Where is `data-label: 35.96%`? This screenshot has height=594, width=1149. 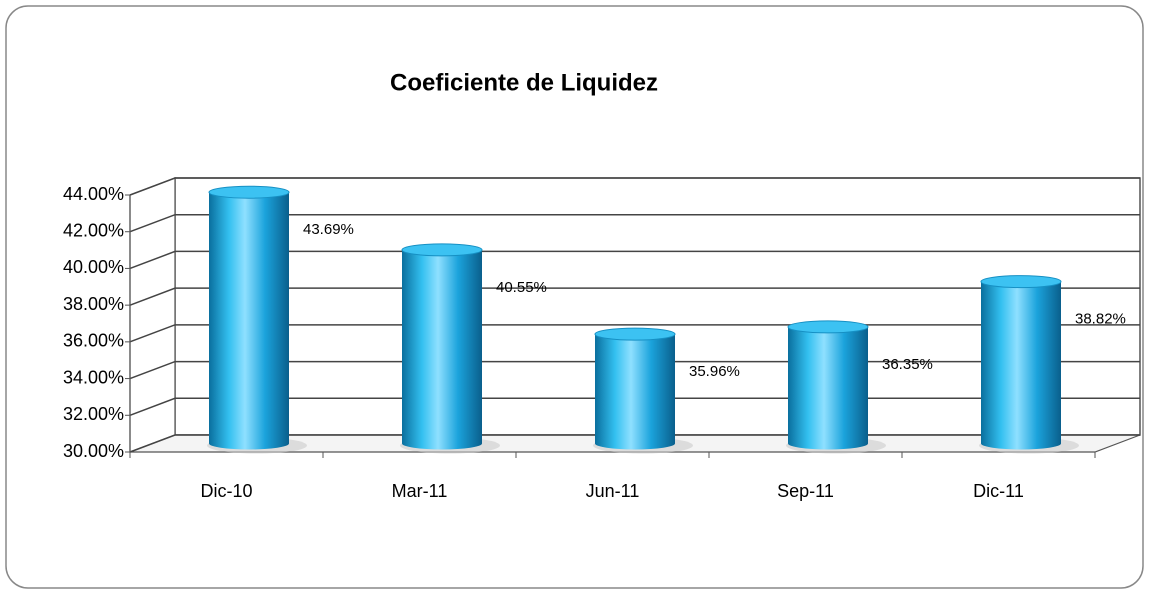
data-label: 35.96% is located at coordinates (714, 371).